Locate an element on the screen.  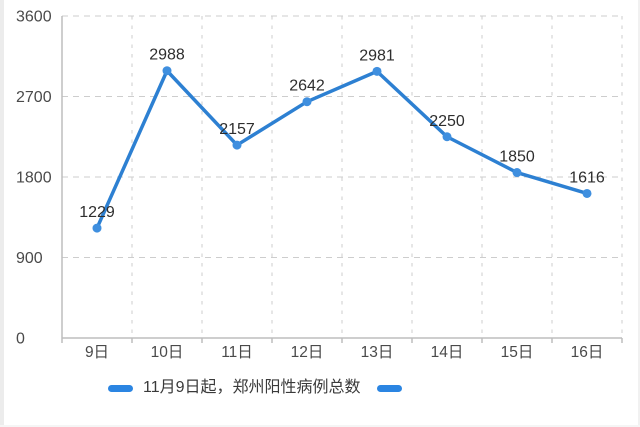
svg-text: 1616 is located at coordinates (587, 177).